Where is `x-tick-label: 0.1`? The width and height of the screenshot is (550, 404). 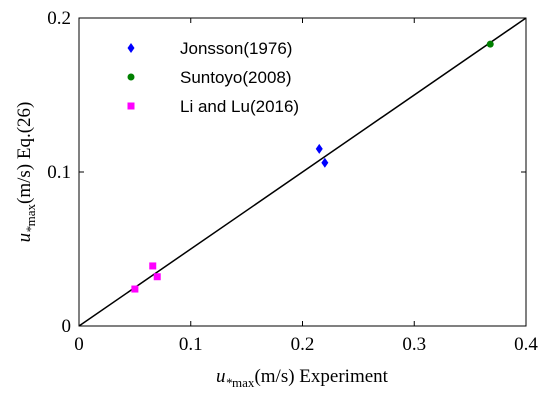
x-tick-label: 0.1 is located at coordinates (191, 344).